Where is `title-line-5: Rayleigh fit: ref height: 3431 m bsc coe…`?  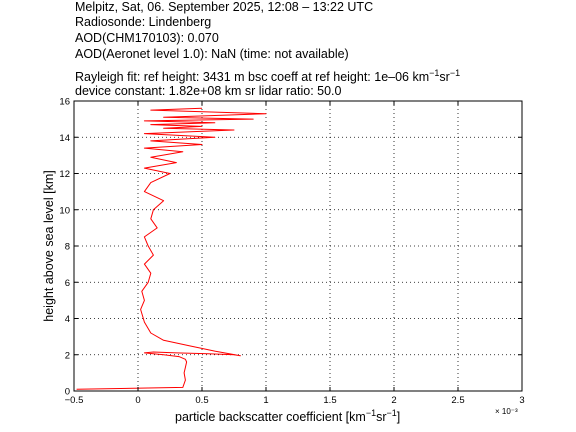 title-line-5: Rayleigh fit: ref height: 3431 m bsc coe… is located at coordinates (268, 76).